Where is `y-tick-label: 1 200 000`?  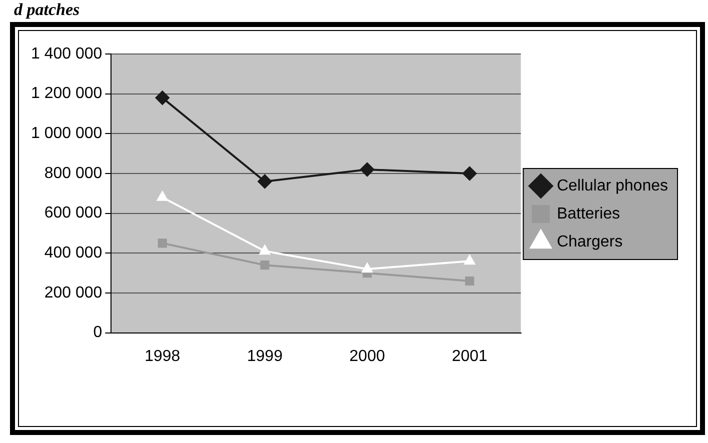
y-tick-label: 1 200 000 is located at coordinates (66, 93).